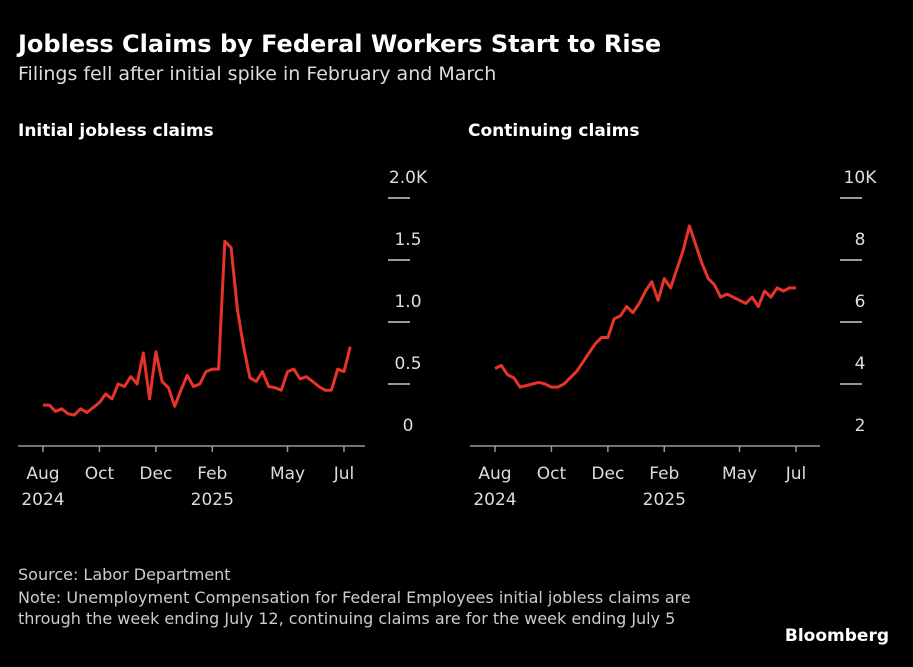  Describe the element at coordinates (554, 131) in the screenshot. I see `chart-title: Continuing claims` at that location.